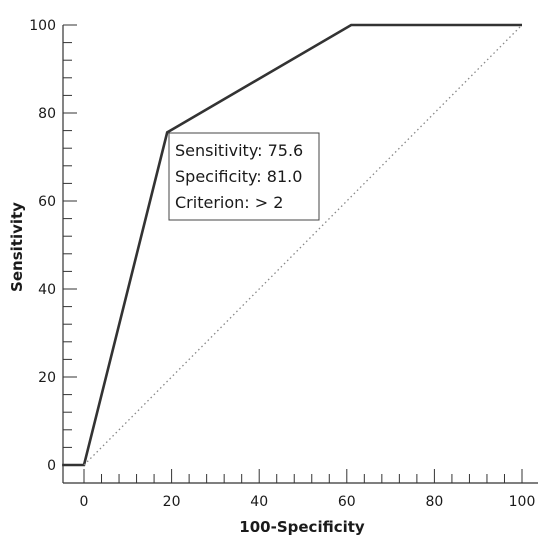 This screenshot has height=541, width=540. What do you see at coordinates (84, 502) in the screenshot?
I see `x-tick-label: 0` at bounding box center [84, 502].